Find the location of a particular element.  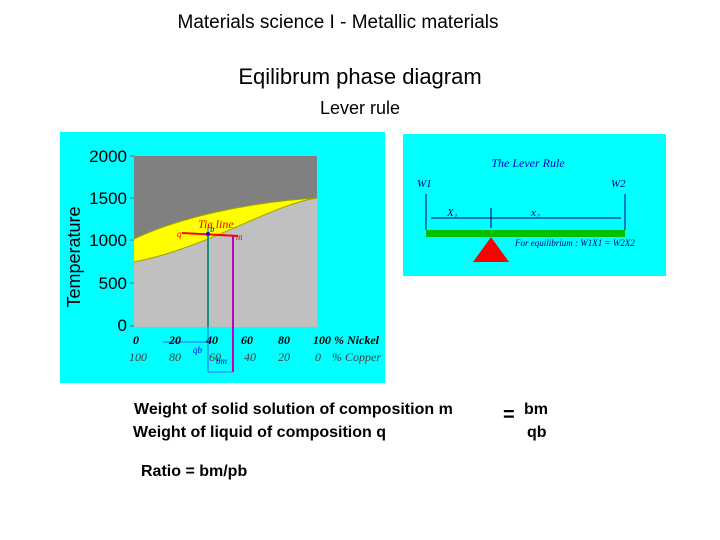

numerator-short: bm is located at coordinates (536, 409).